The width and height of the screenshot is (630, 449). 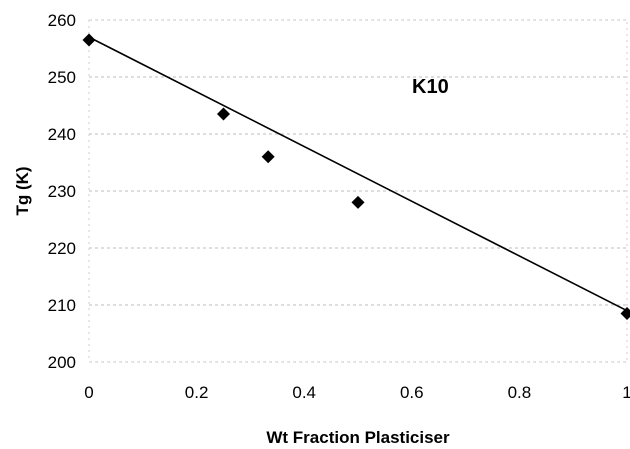 I want to click on y-tick-label: 210, so click(x=62, y=305).